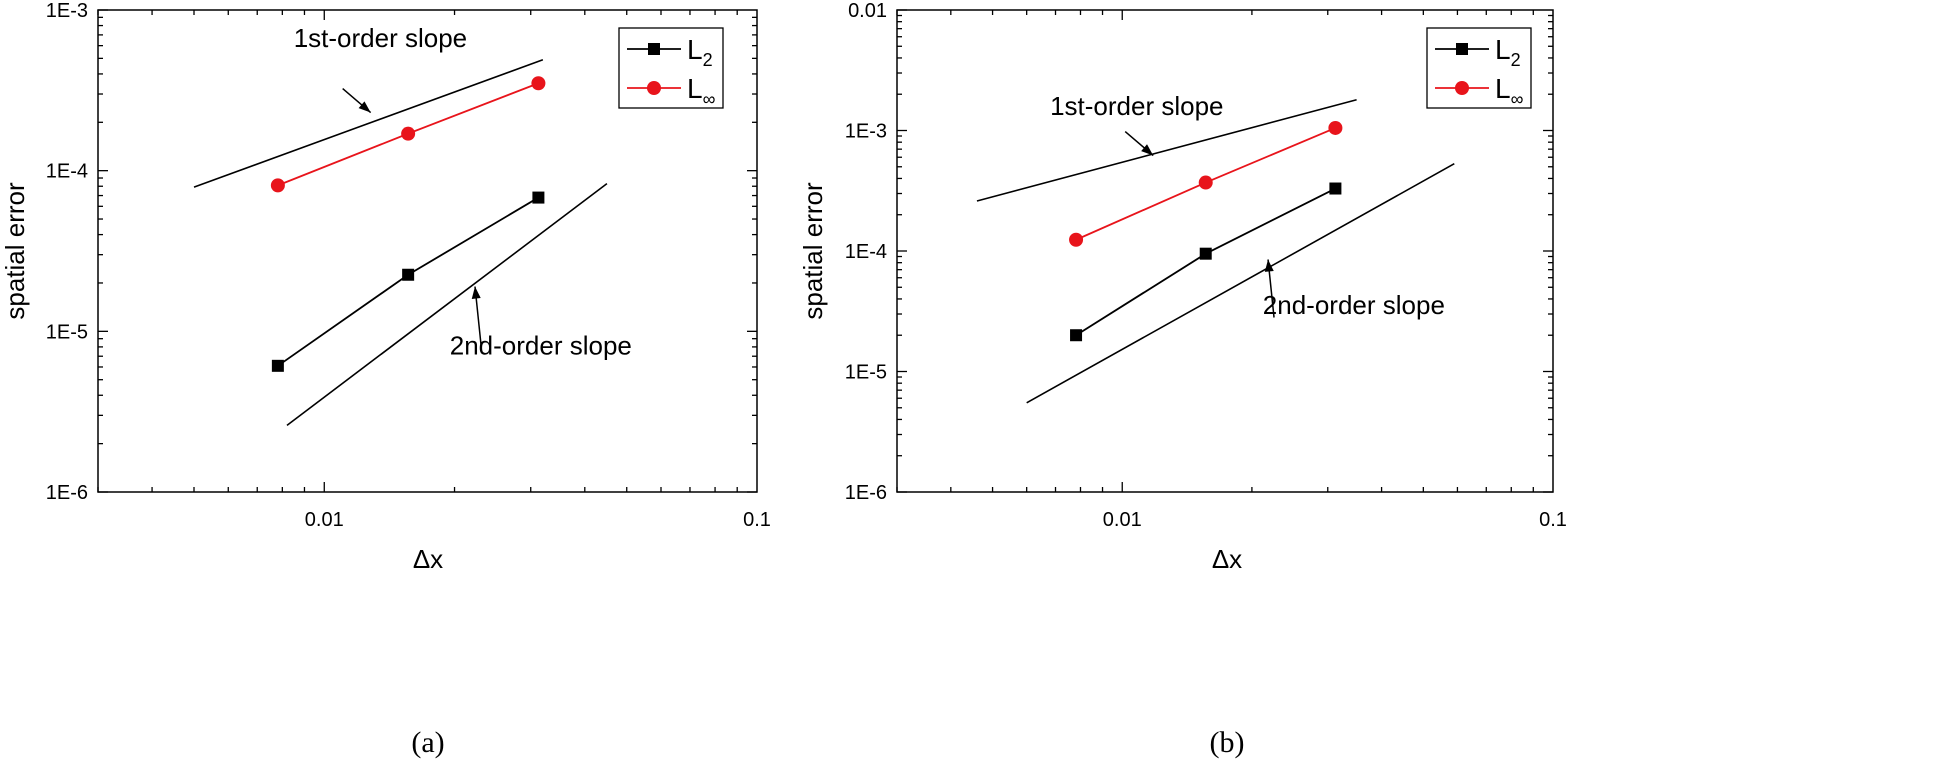 Image resolution: width=1946 pixels, height=784 pixels. Describe the element at coordinates (867, 11) in the screenshot. I see `y-tick-label: 0.01` at that location.